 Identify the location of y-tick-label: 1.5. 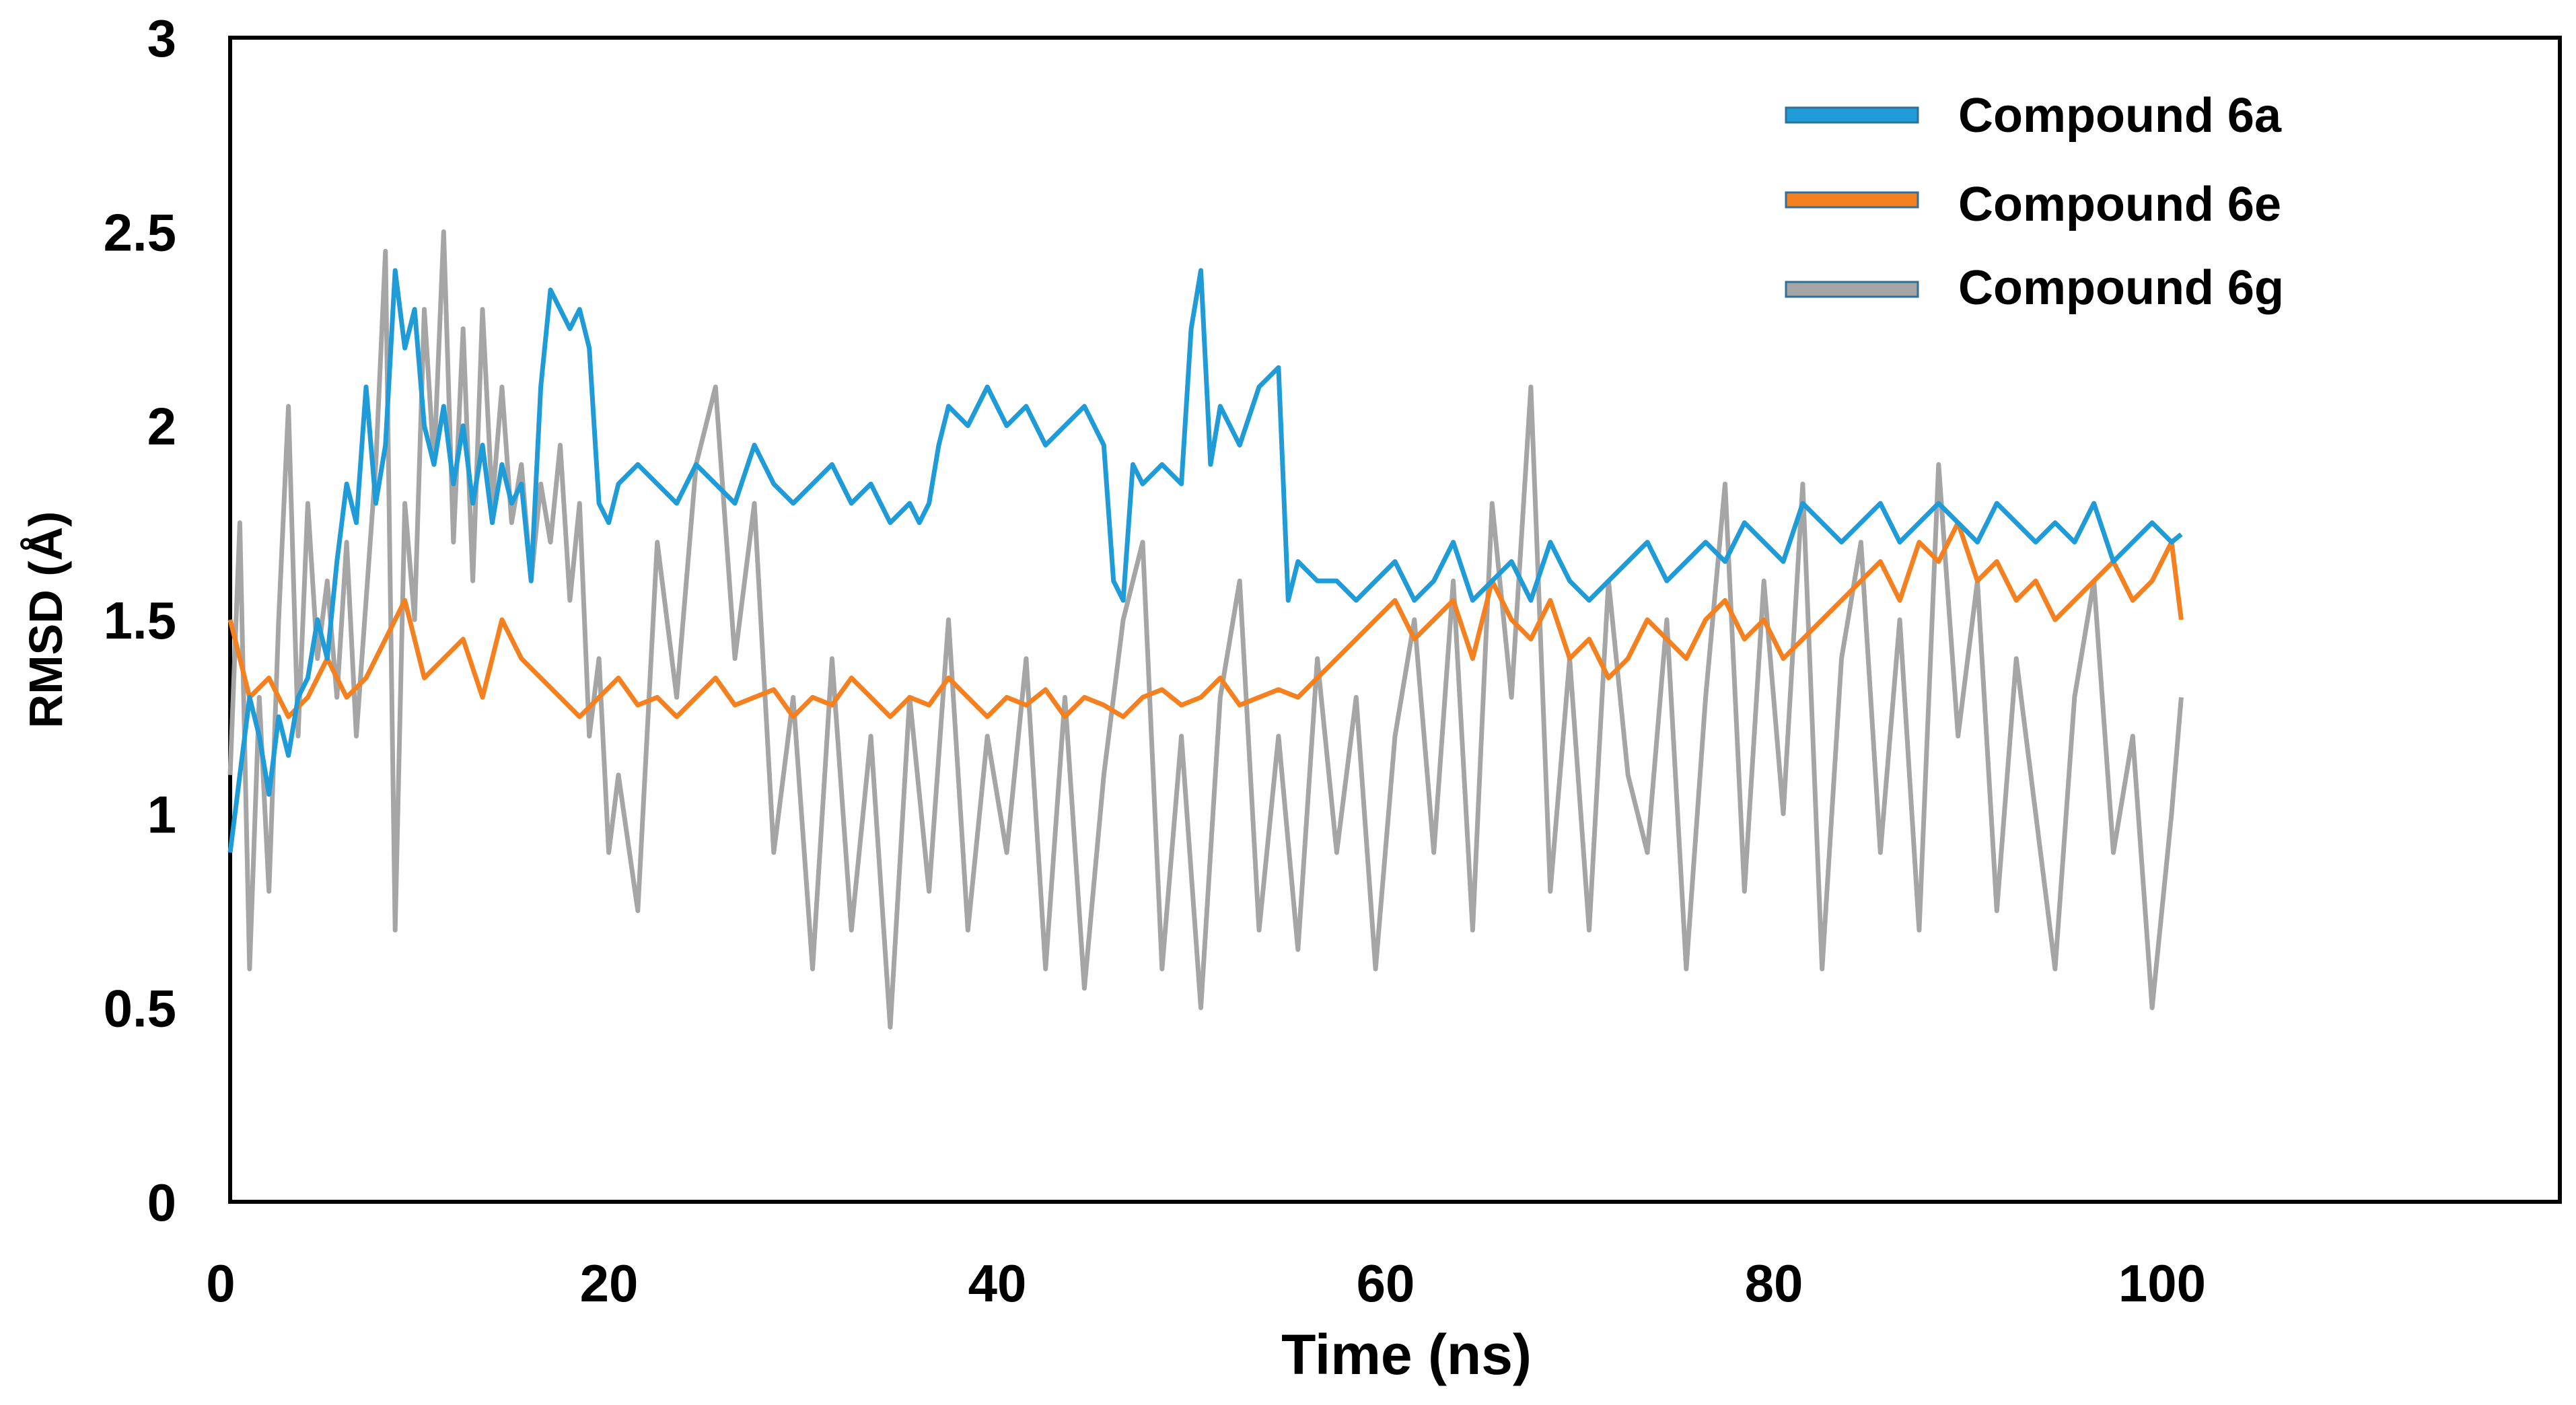
(140, 620).